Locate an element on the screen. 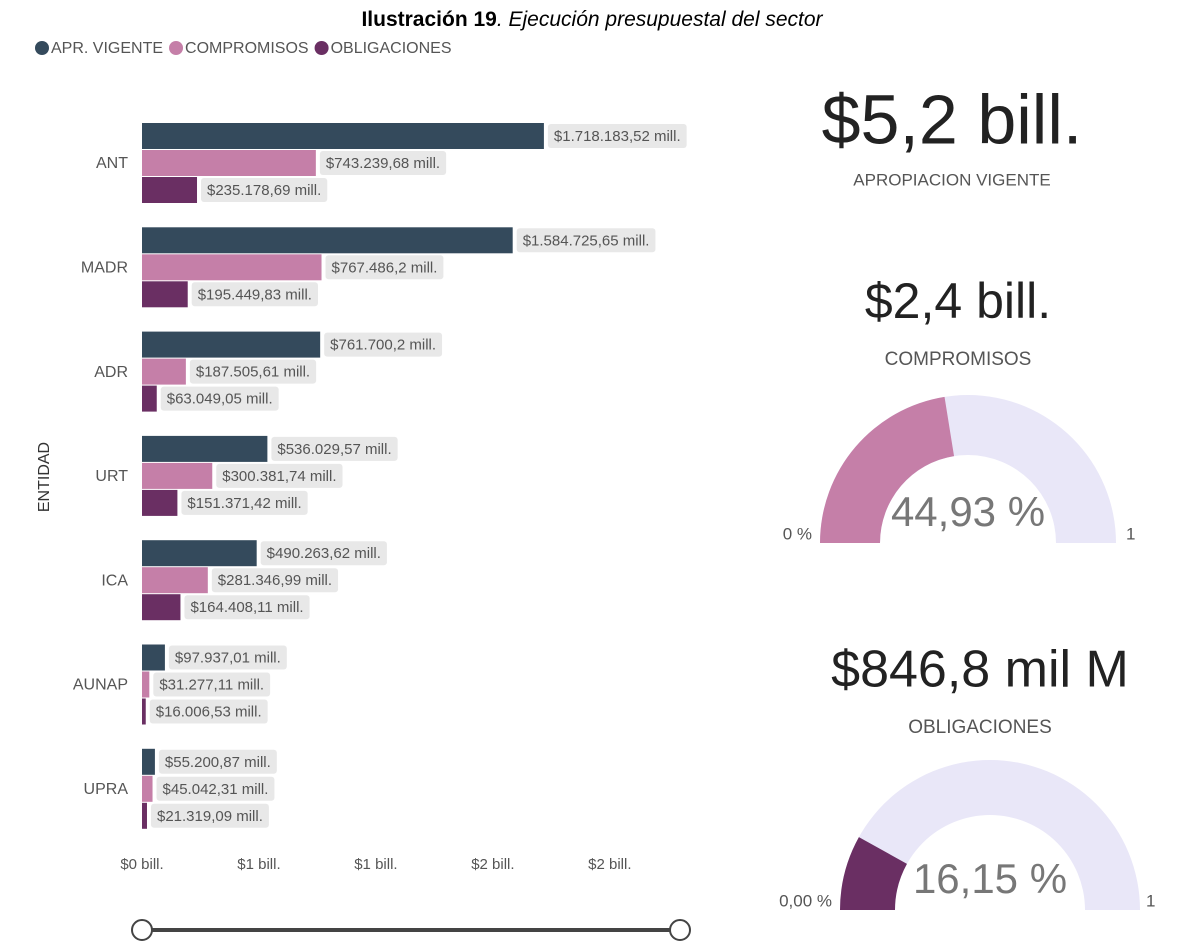 The height and width of the screenshot is (942, 1185). gauge-min-label: 0,00 % is located at coordinates (805, 900).